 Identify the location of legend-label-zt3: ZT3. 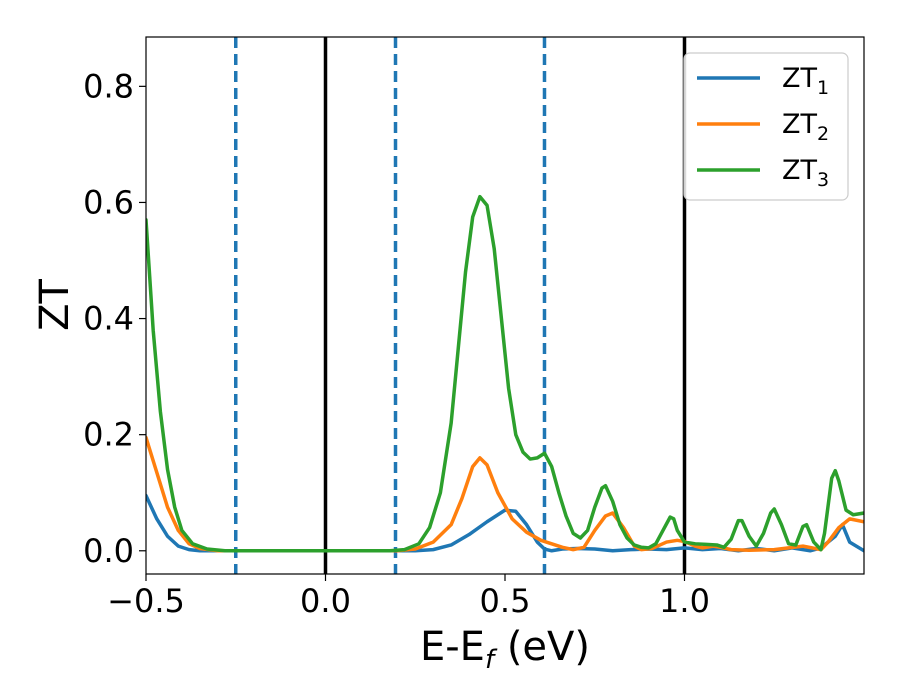
(805, 173).